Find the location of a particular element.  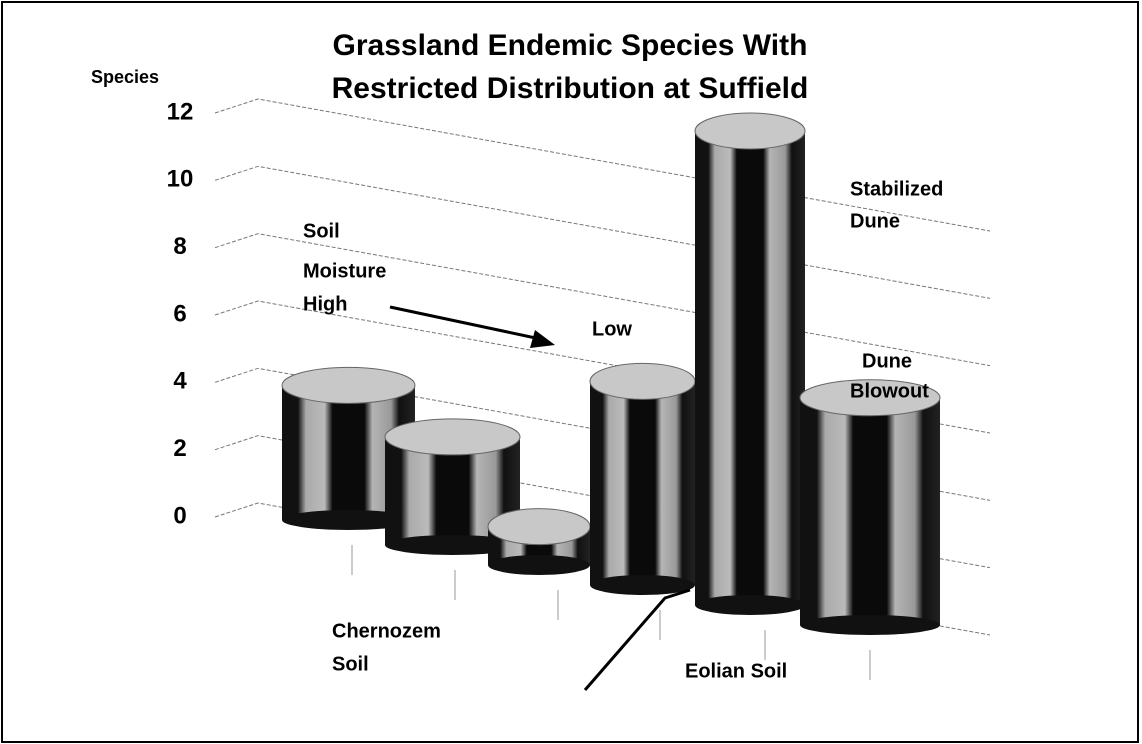

annotation: High is located at coordinates (325, 304).